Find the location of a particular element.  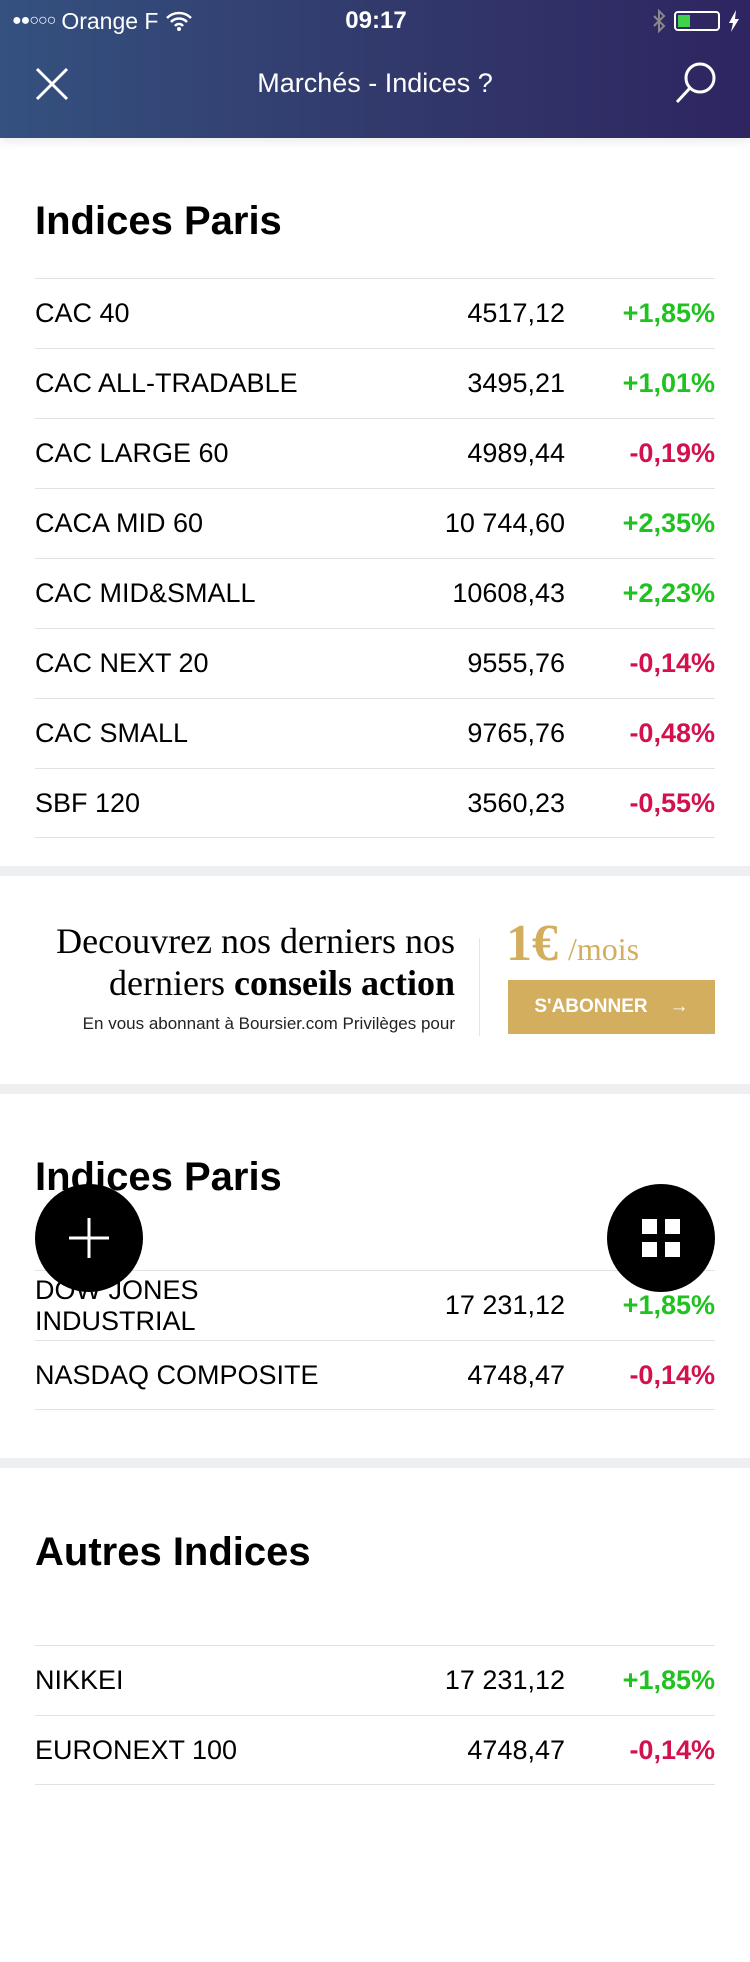

index-name: CAC 40 is located at coordinates (82, 313).